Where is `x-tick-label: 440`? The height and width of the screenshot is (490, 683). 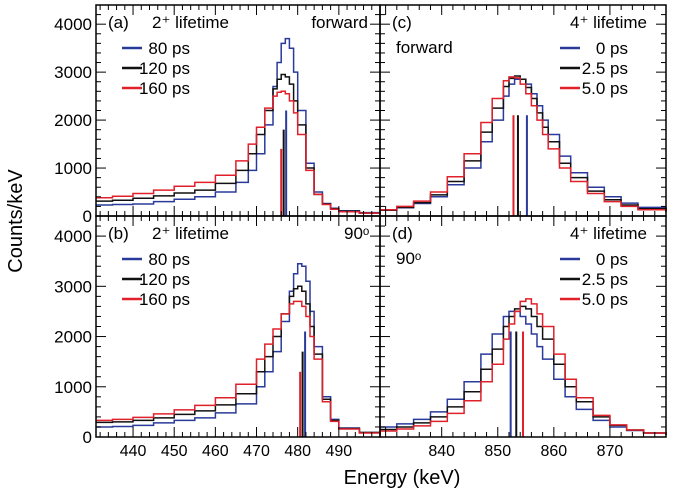 x-tick-label: 440 is located at coordinates (133, 451).